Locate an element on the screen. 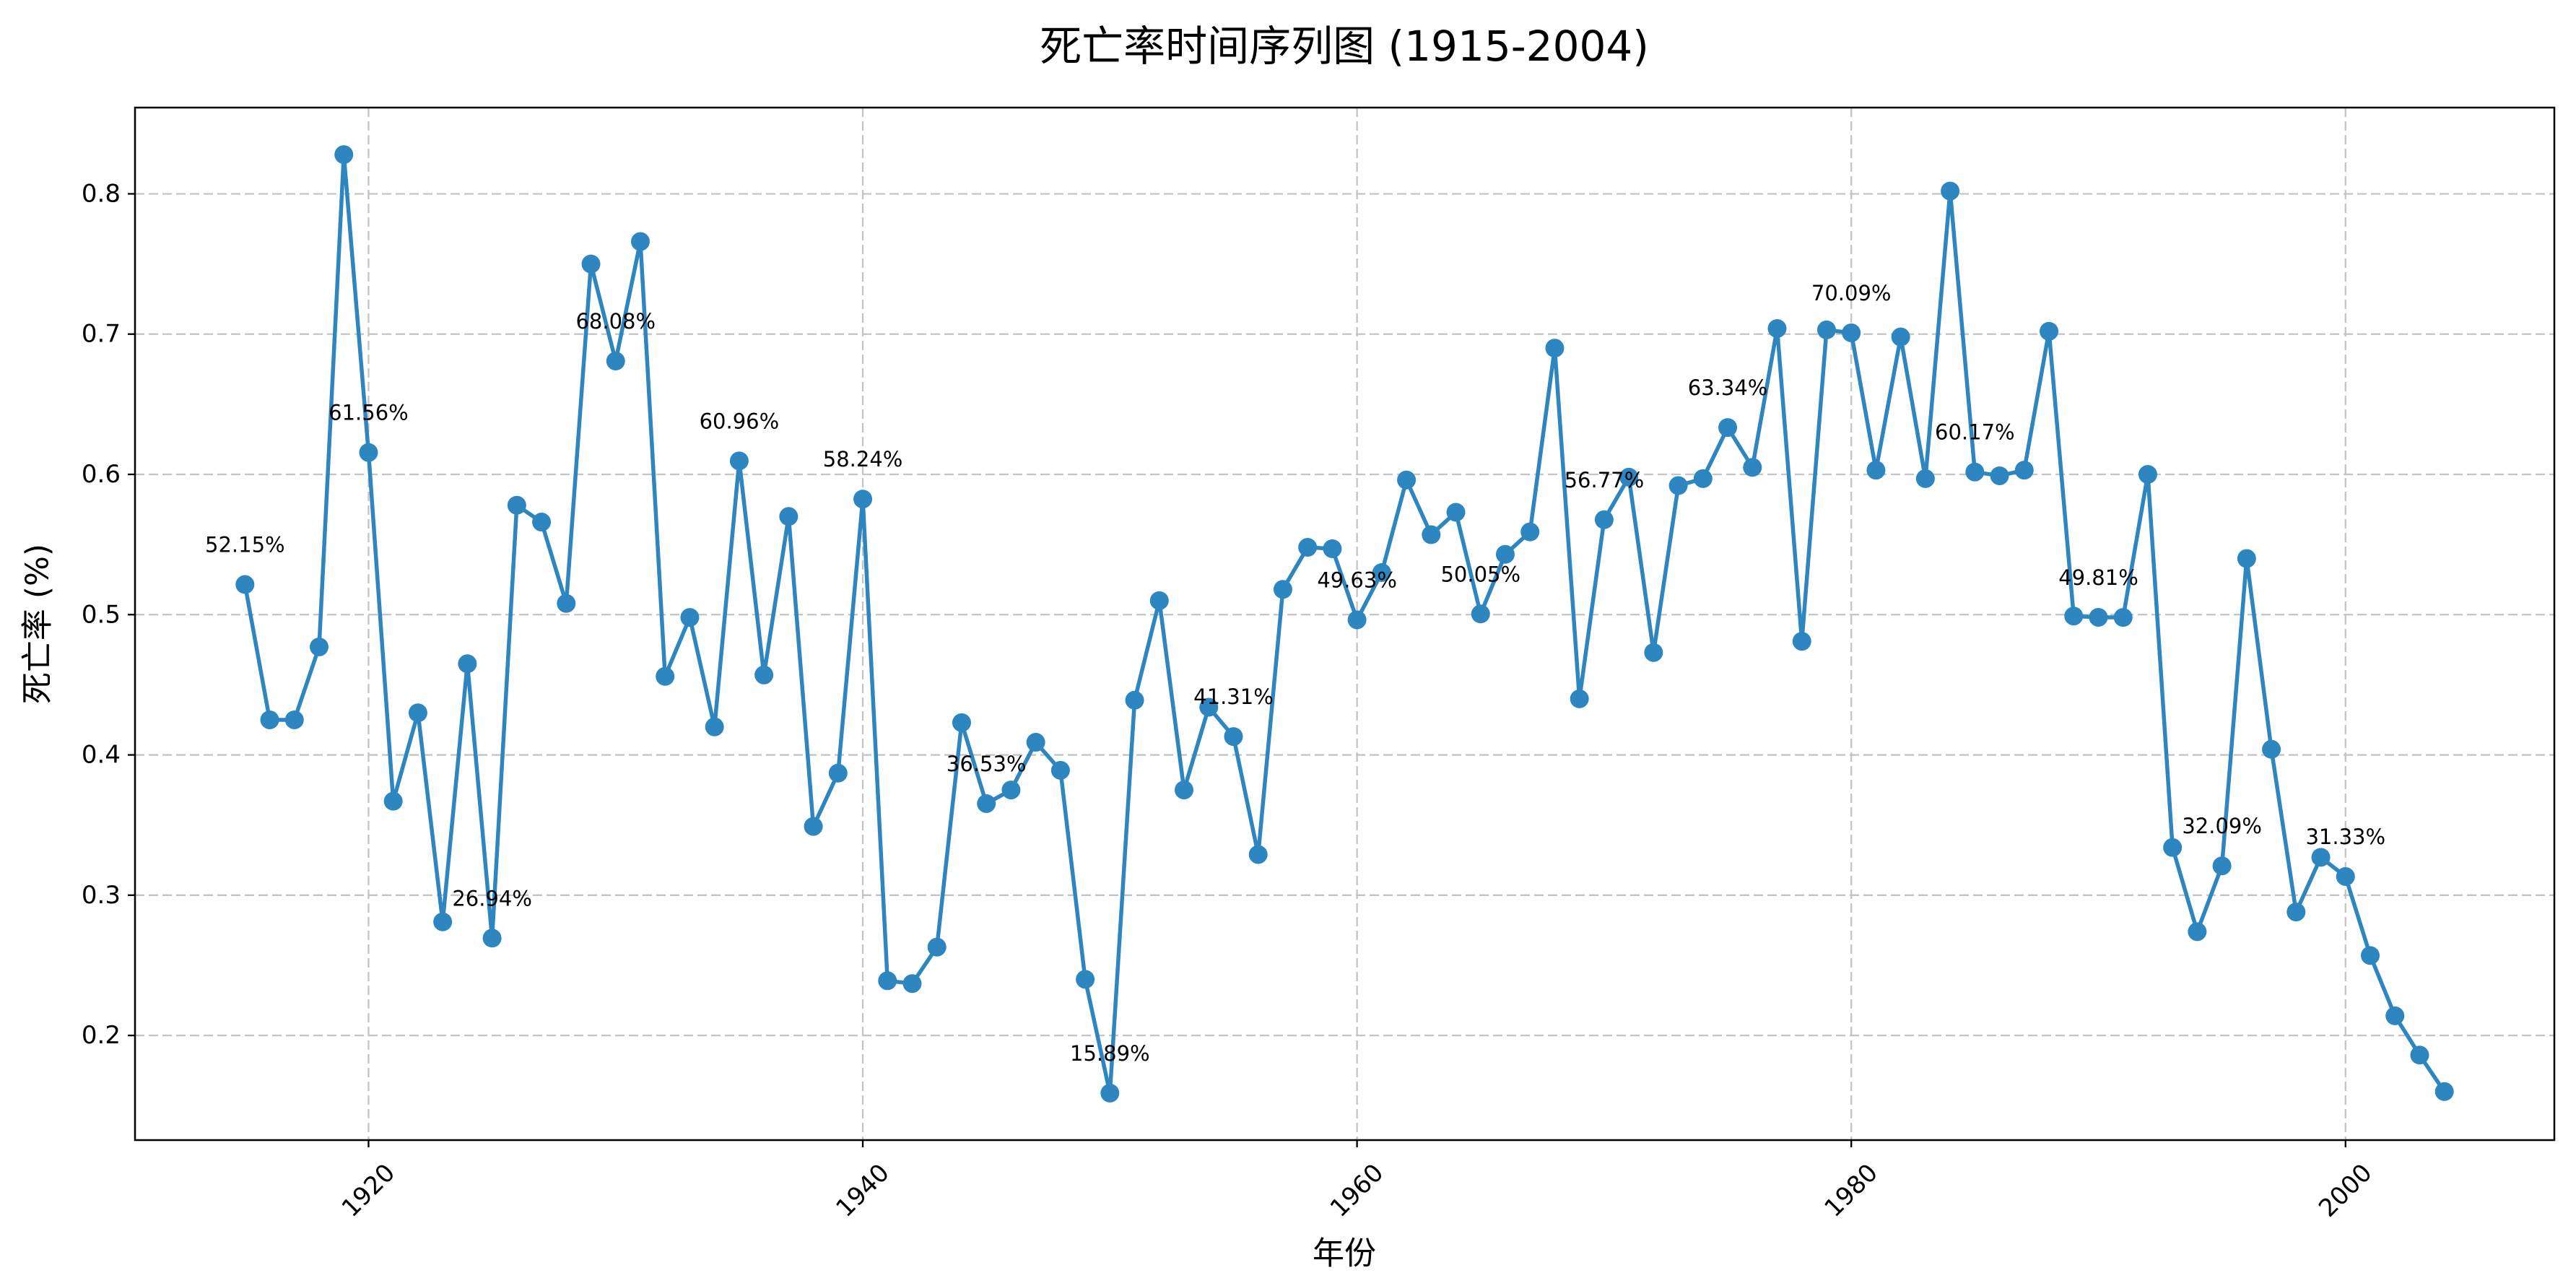 Image resolution: width=2576 pixels, height=1278 pixels. data-label: 60.96% is located at coordinates (740, 421).